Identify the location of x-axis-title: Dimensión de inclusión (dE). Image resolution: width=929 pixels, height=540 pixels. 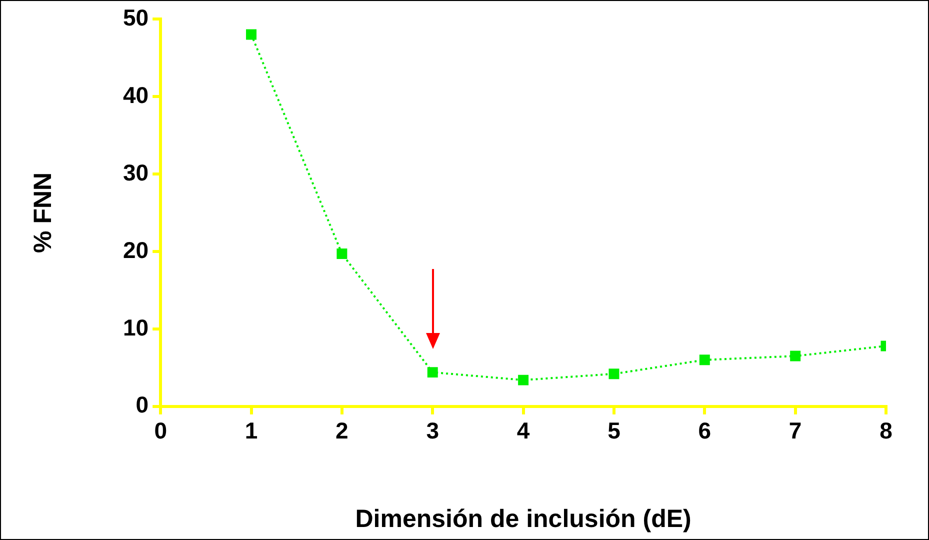
(523, 518).